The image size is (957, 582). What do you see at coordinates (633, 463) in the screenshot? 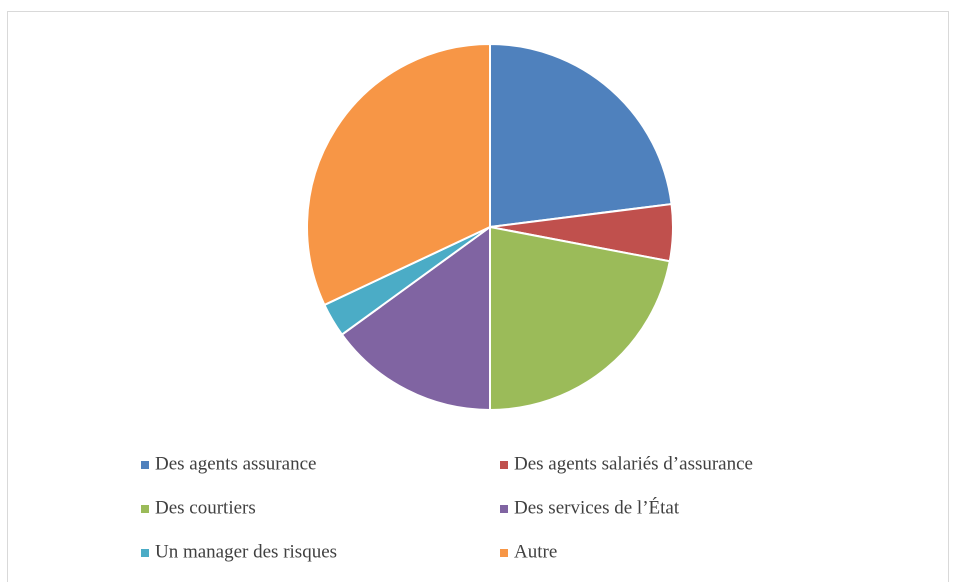
I see `legend-label: Des agents salariés d’assurance` at bounding box center [633, 463].